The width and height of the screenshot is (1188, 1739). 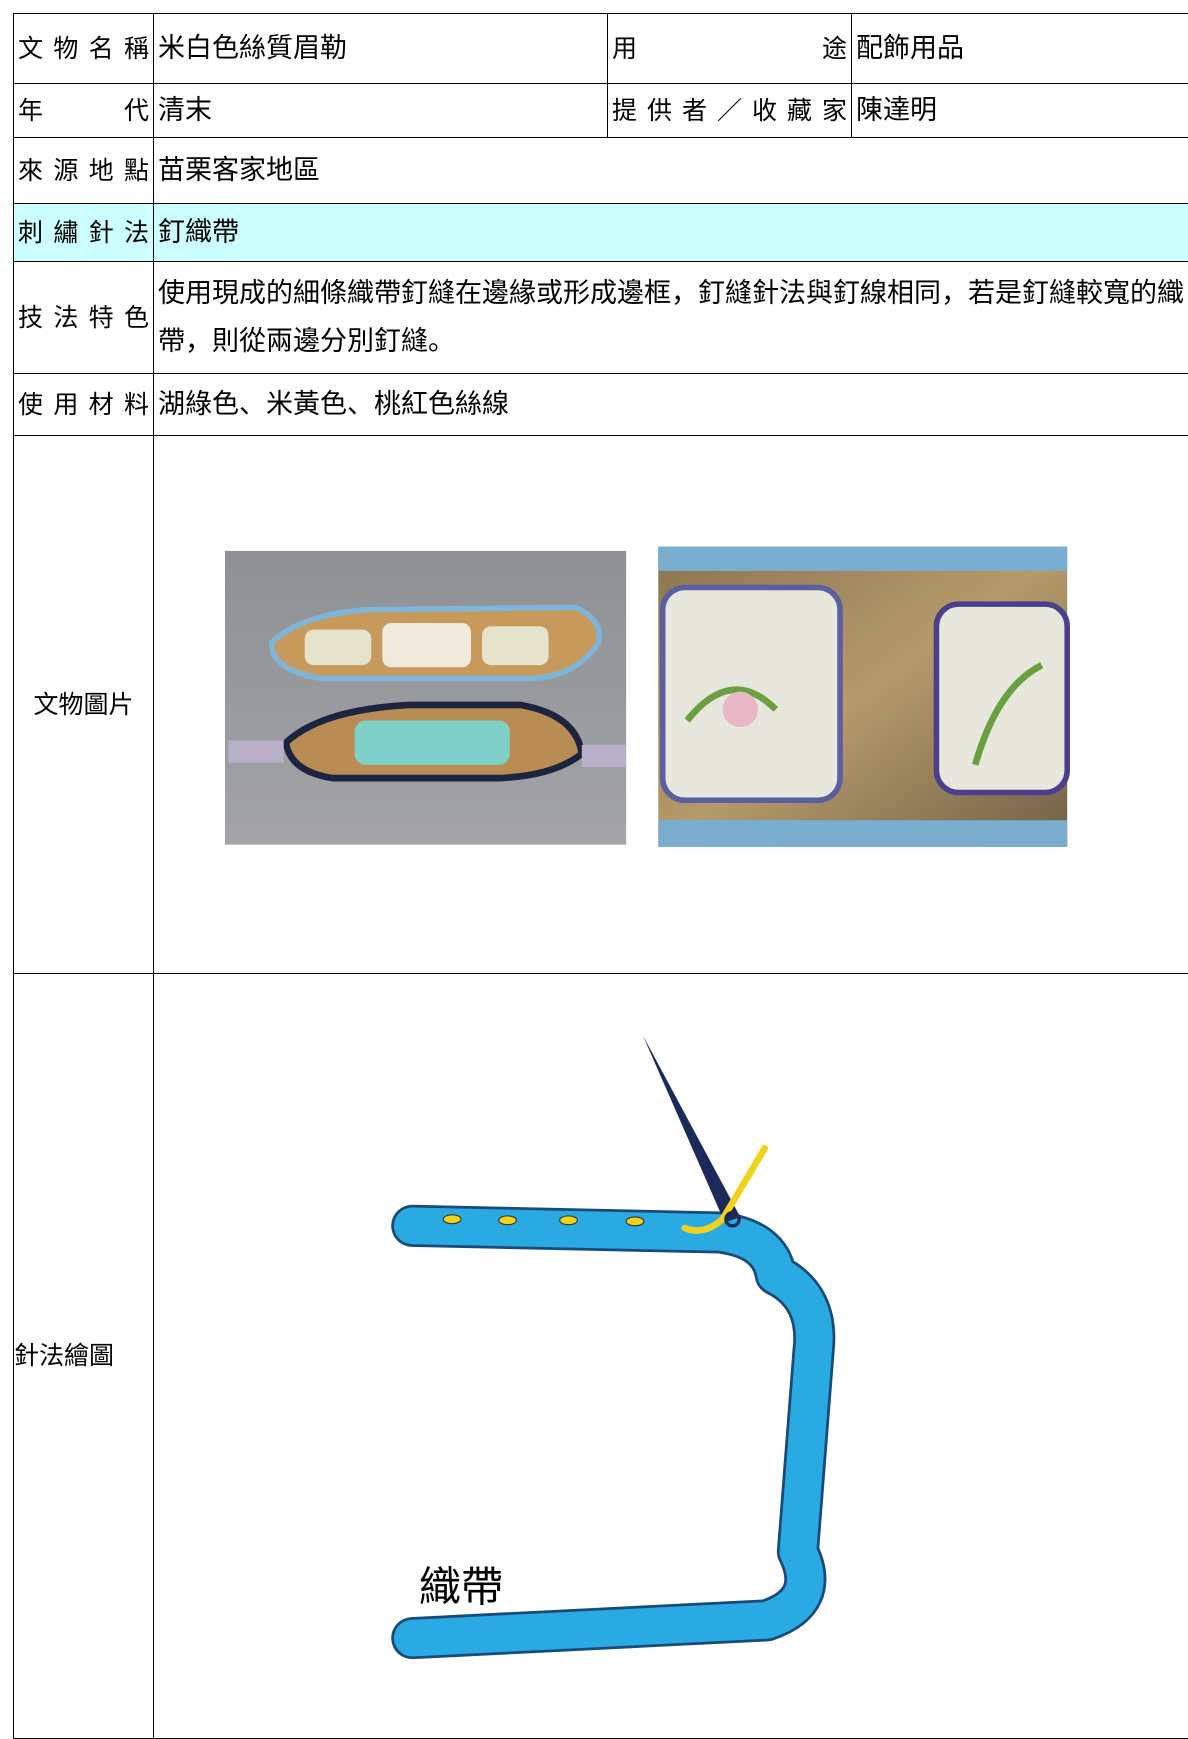 What do you see at coordinates (84, 318) in the screenshot?
I see `label: 技法特色` at bounding box center [84, 318].